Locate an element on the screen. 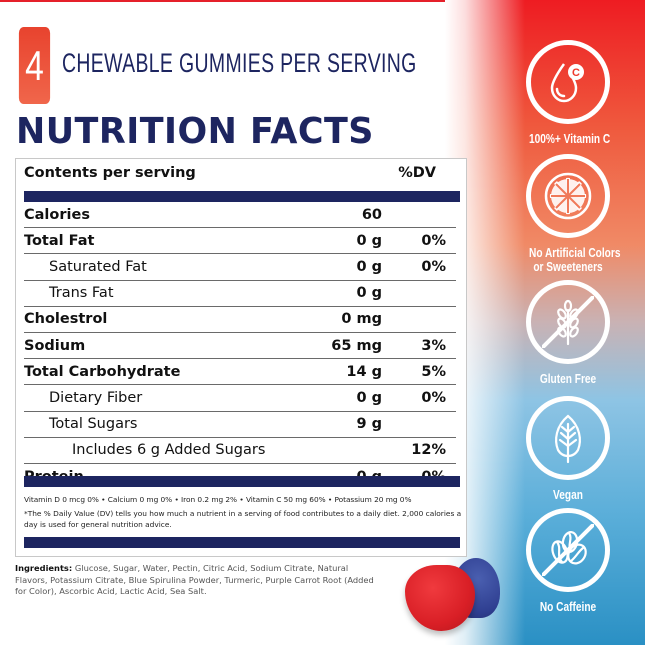 The image size is (645, 645). vitamin-c-drop-icon: C is located at coordinates (567, 83).